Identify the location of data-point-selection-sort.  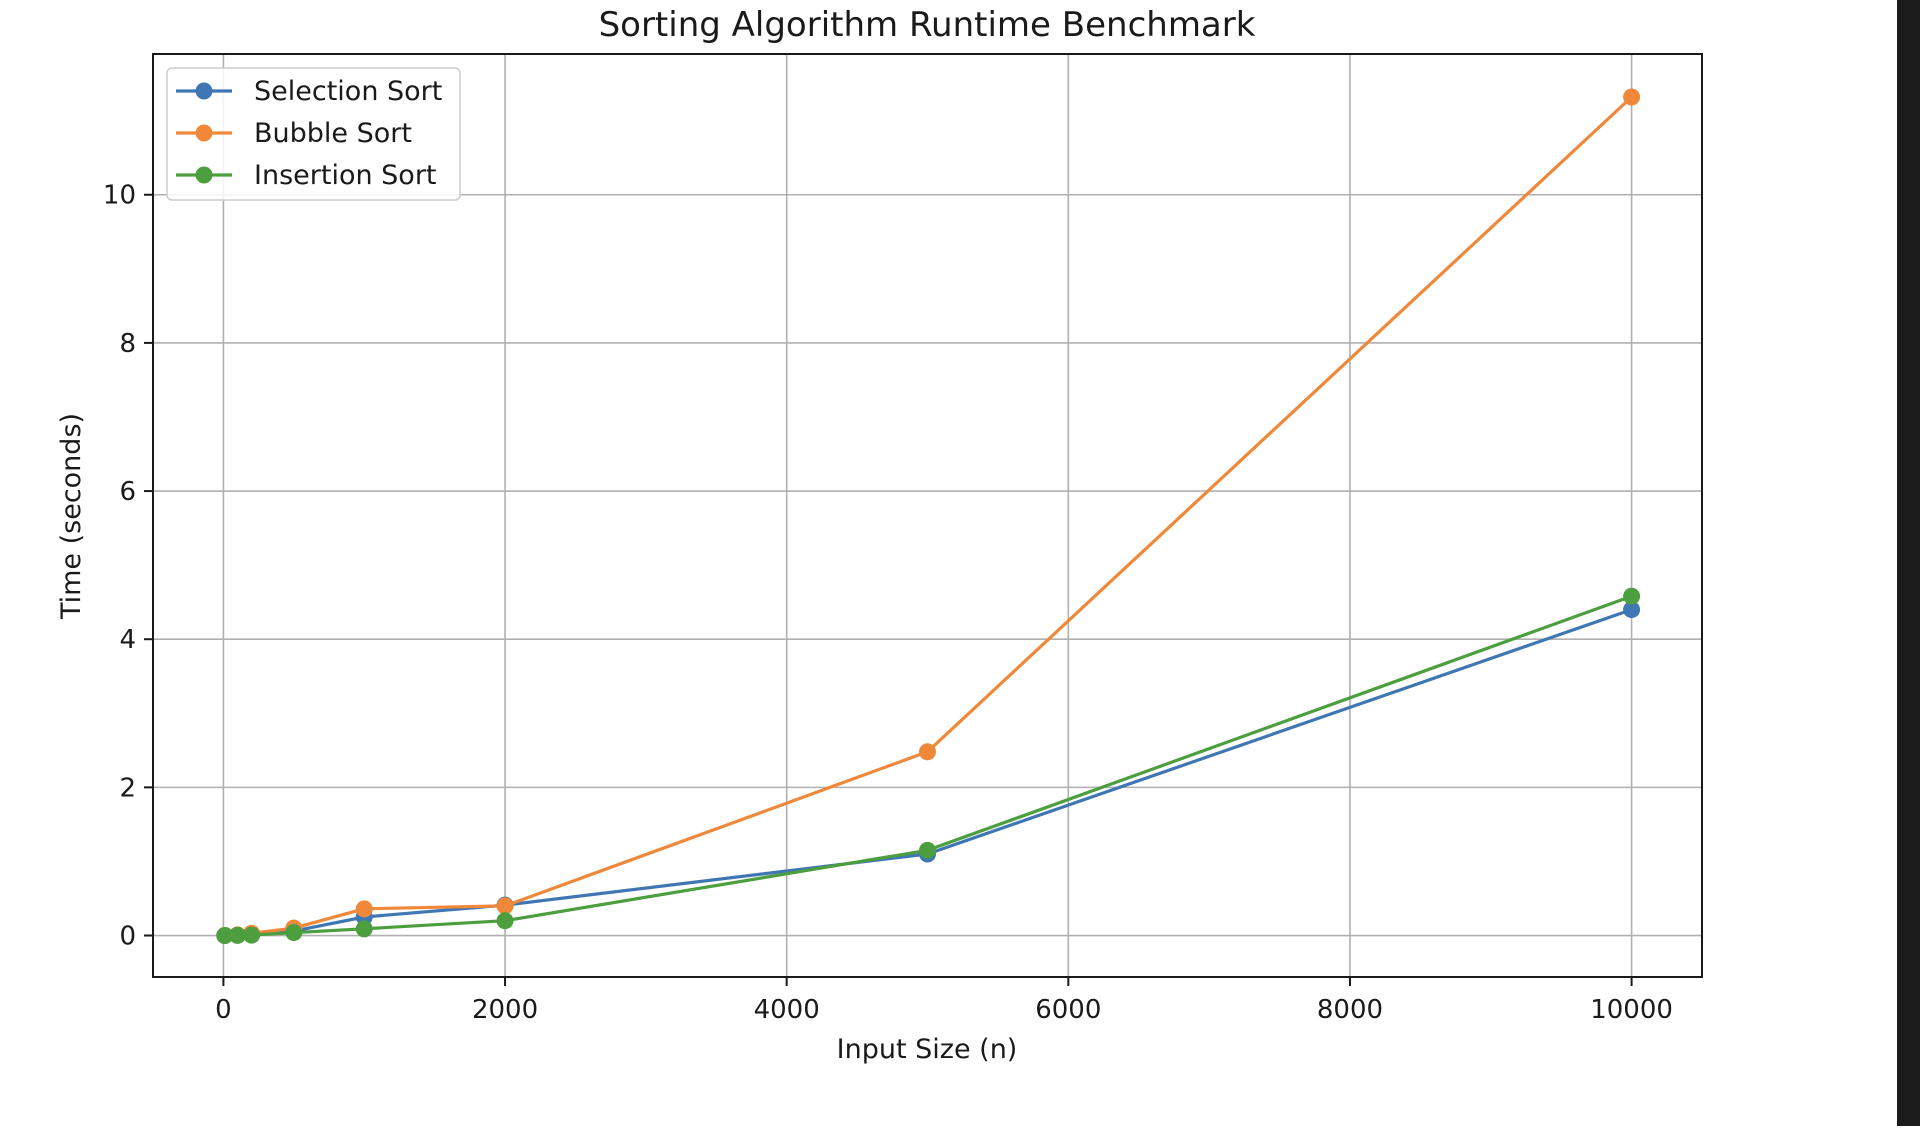
(1632, 610).